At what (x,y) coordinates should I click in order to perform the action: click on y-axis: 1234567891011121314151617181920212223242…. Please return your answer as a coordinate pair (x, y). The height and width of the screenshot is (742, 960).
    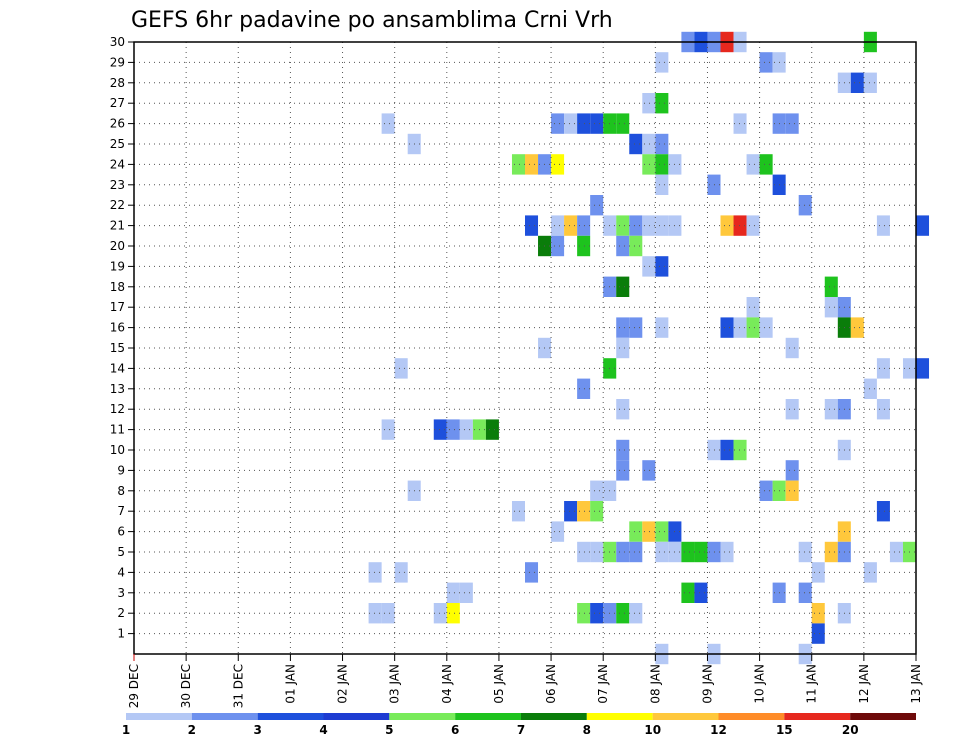
    Looking at the image, I should click on (122, 338).